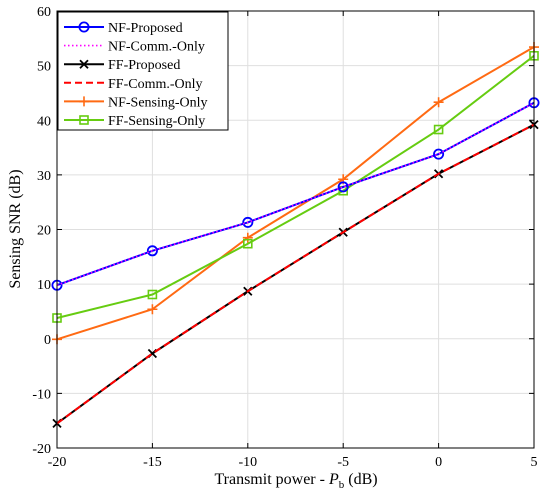 This screenshot has width=550, height=496. I want to click on x-tick-label: 0, so click(438, 462).